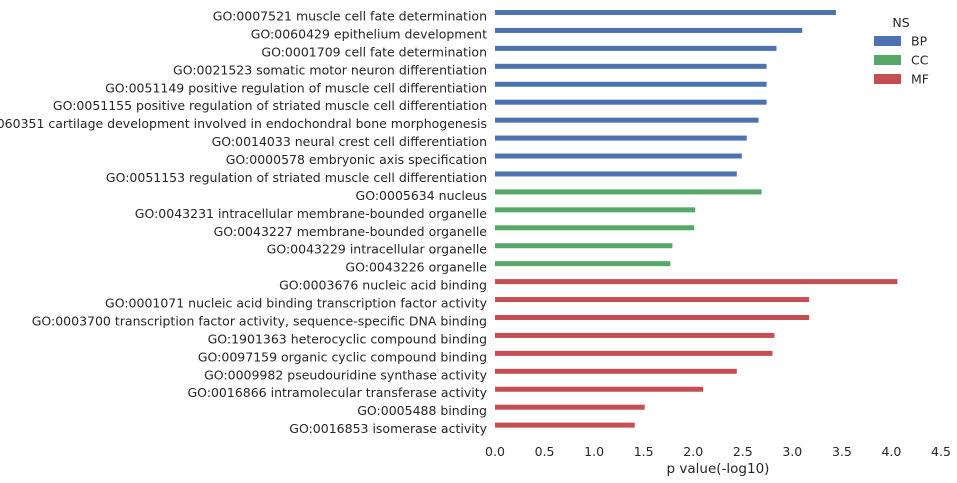 Image resolution: width=957 pixels, height=483 pixels. I want to click on legend-title: NS, so click(900, 22).